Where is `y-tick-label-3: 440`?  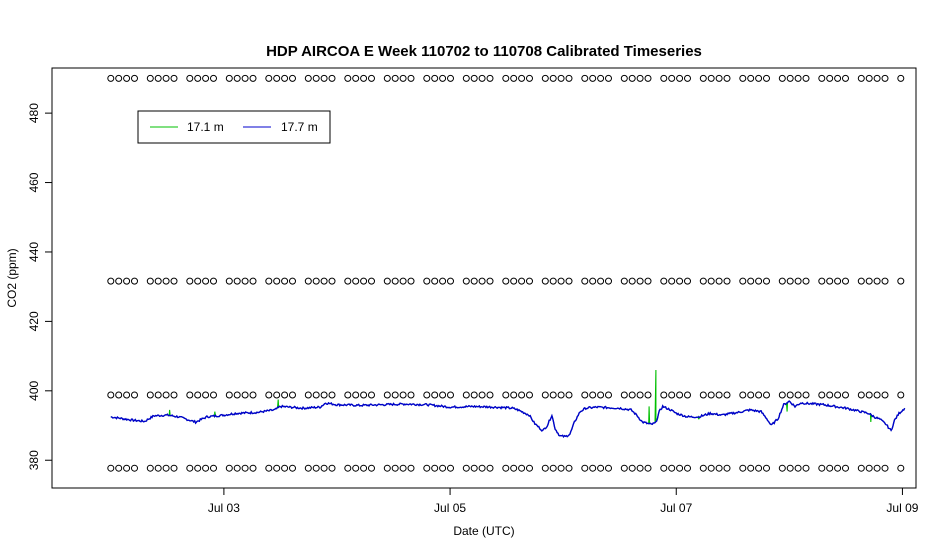
y-tick-label-3: 440 is located at coordinates (34, 252).